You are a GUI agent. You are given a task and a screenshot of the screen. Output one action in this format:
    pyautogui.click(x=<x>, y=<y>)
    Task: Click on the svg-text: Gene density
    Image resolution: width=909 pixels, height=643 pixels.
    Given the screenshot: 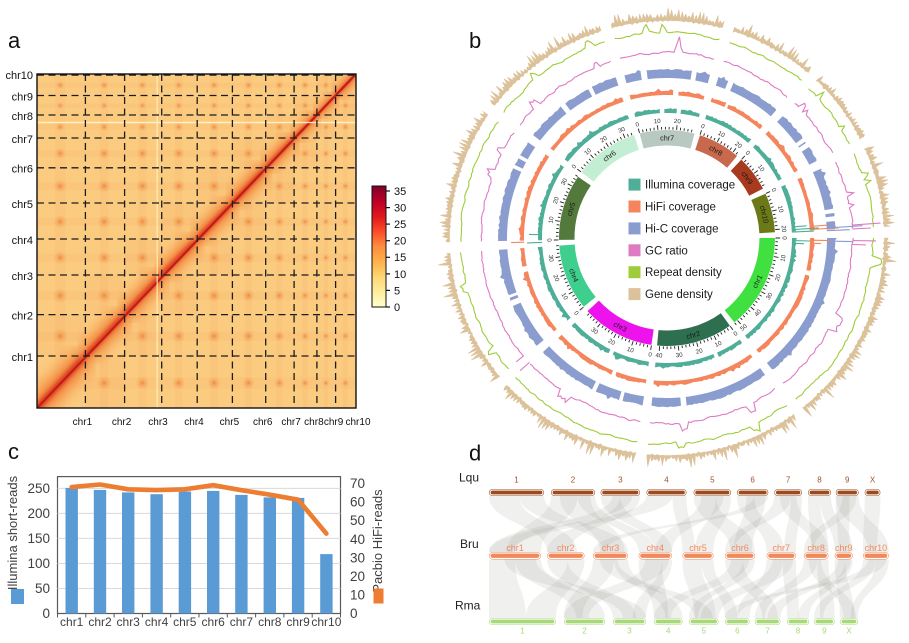 What is the action you would take?
    pyautogui.click(x=679, y=295)
    